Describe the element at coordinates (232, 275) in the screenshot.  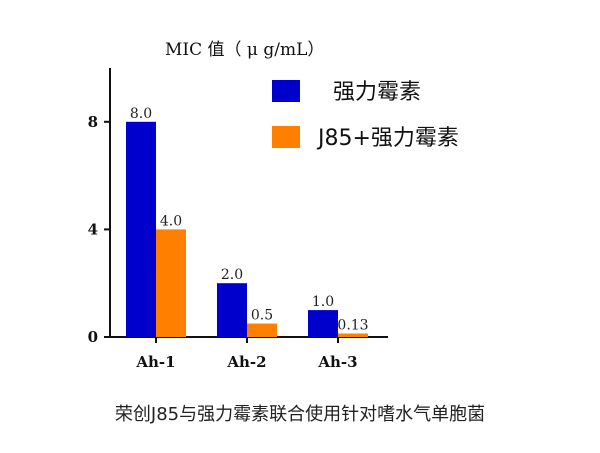
I see `data-label: 2.0` at that location.